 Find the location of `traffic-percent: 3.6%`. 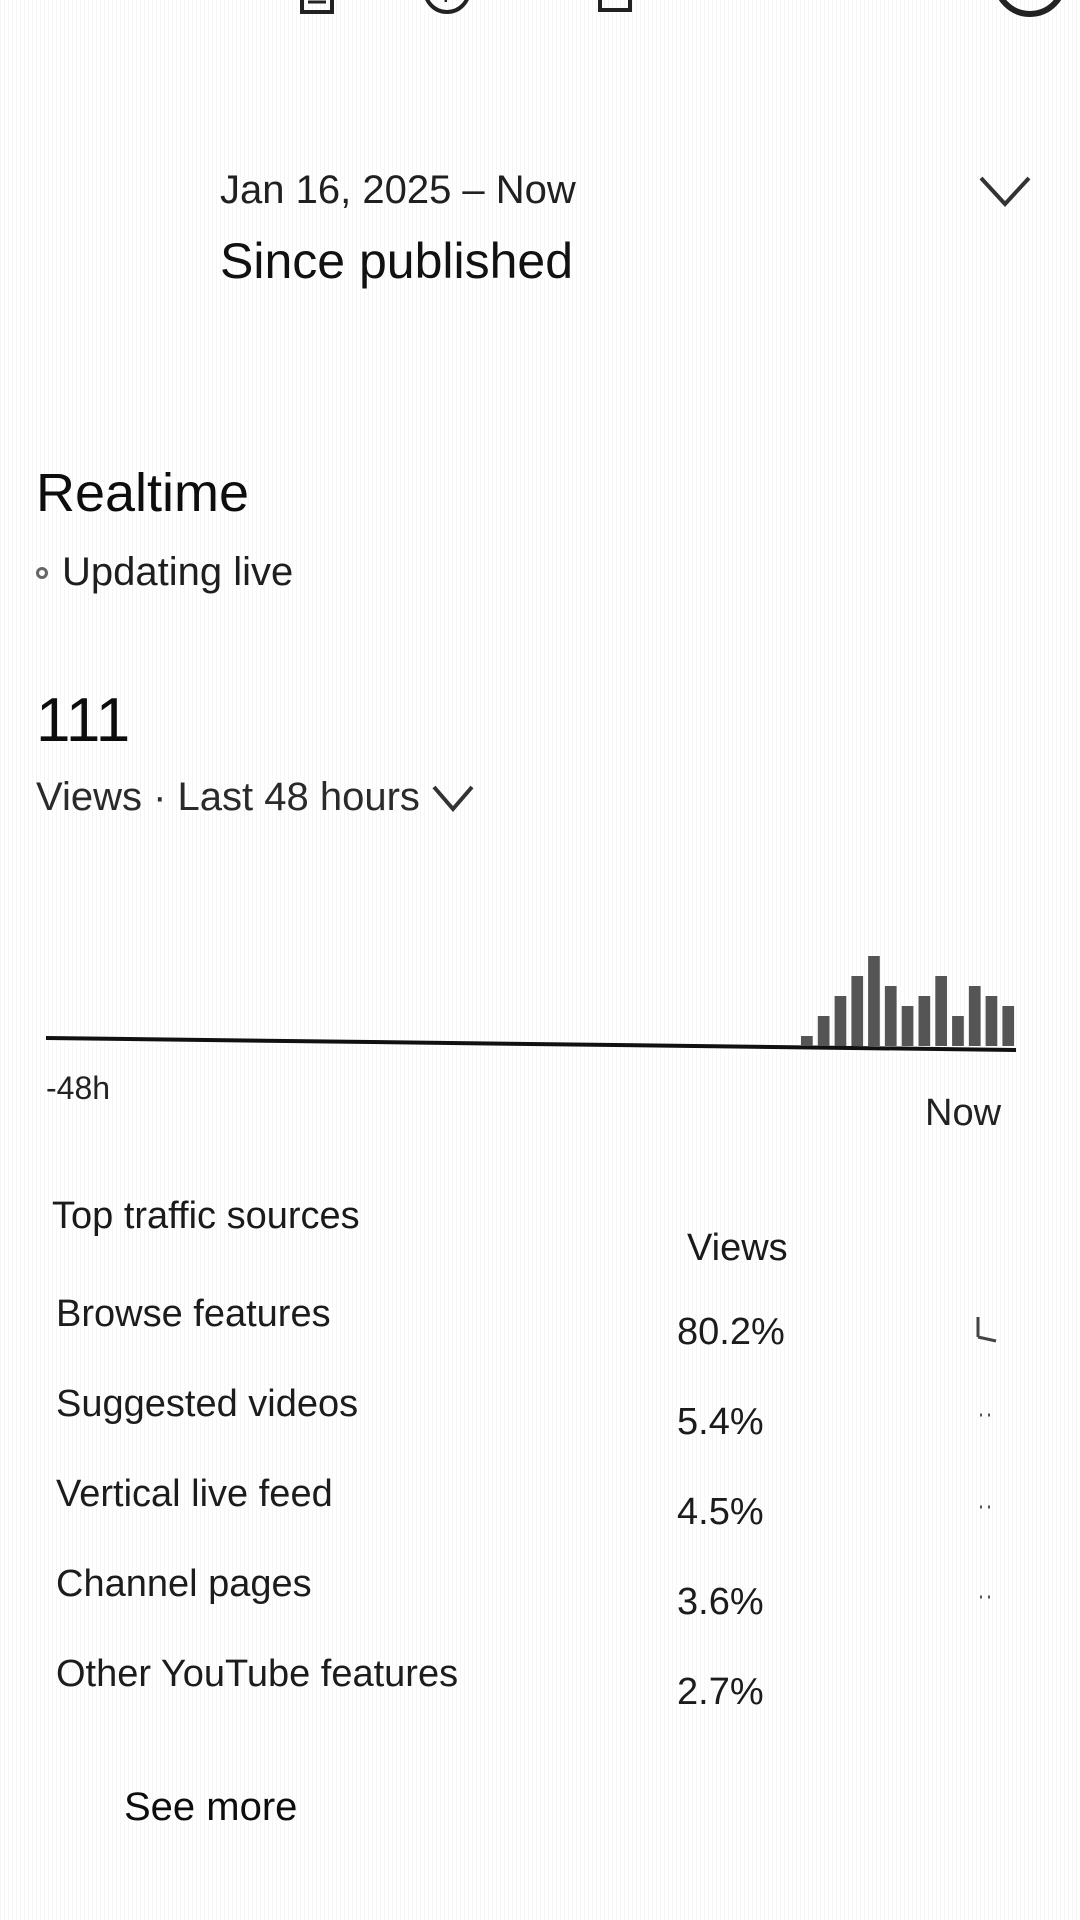

traffic-percent: 3.6% is located at coordinates (720, 1602).